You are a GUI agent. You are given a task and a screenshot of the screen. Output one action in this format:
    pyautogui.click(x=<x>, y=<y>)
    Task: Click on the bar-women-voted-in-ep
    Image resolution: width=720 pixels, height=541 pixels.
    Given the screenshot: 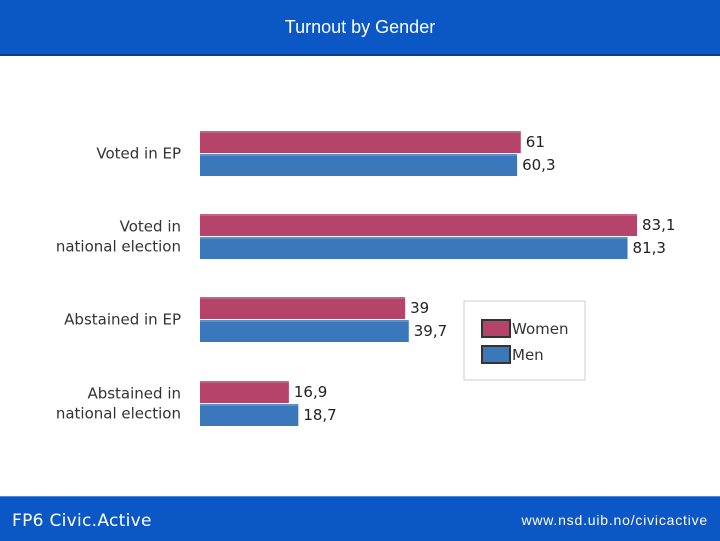 What is the action you would take?
    pyautogui.click(x=360, y=142)
    